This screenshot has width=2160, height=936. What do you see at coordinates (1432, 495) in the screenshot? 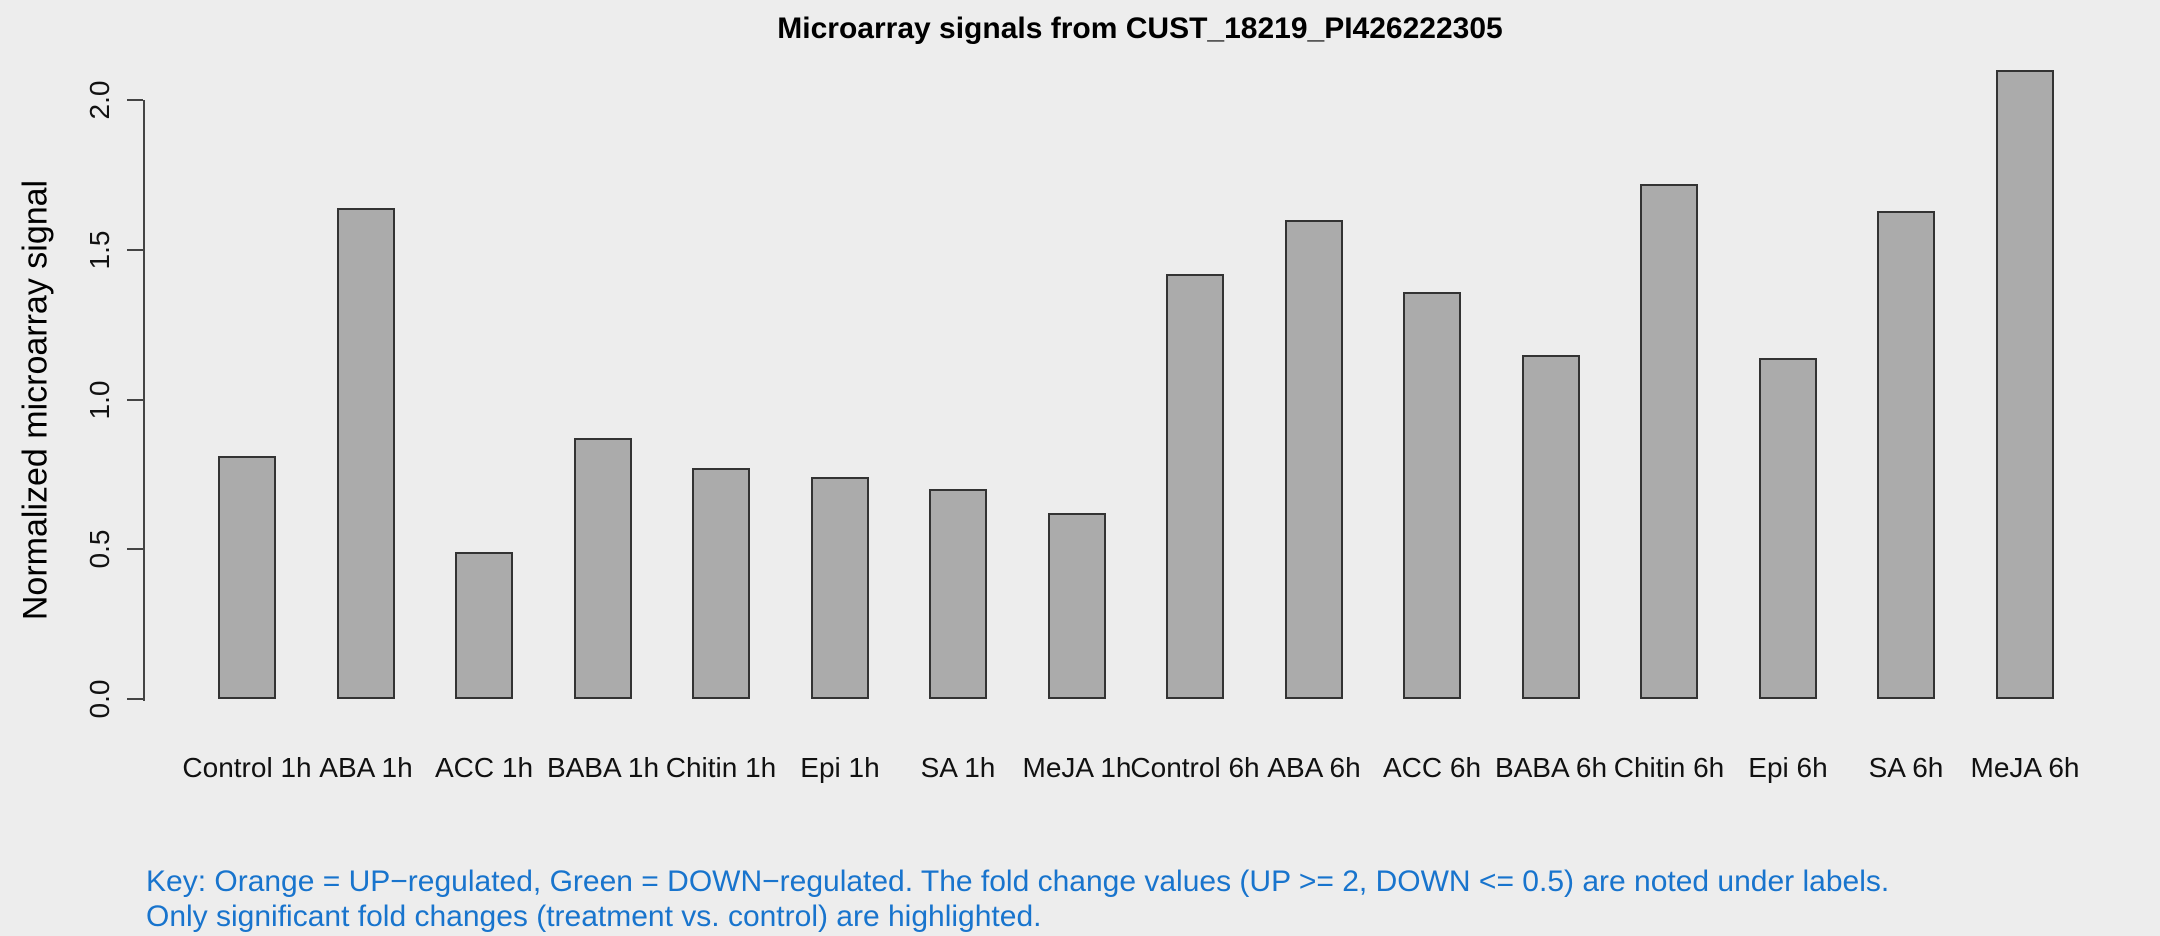
I see `bar-acc-6h` at bounding box center [1432, 495].